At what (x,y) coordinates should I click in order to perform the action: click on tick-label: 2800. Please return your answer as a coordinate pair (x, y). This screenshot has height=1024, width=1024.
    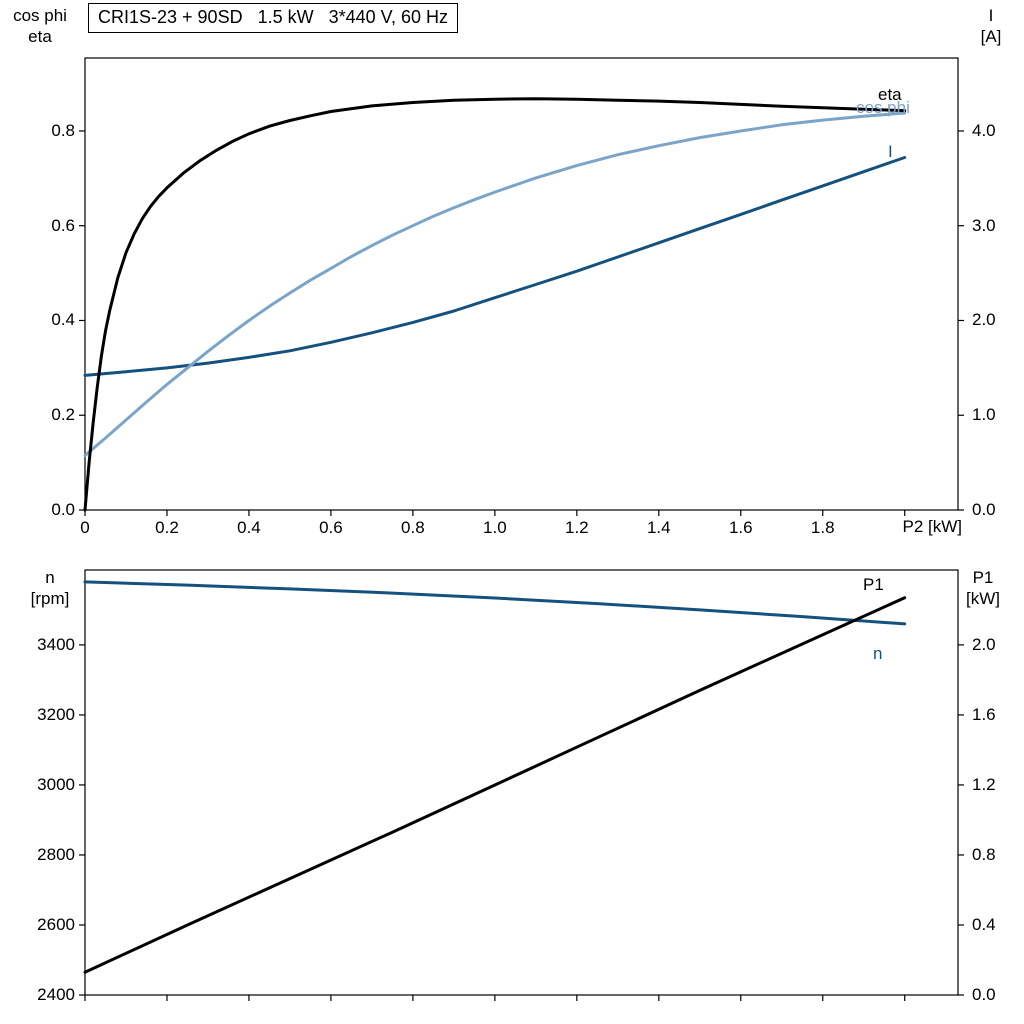
    Looking at the image, I should click on (56, 854).